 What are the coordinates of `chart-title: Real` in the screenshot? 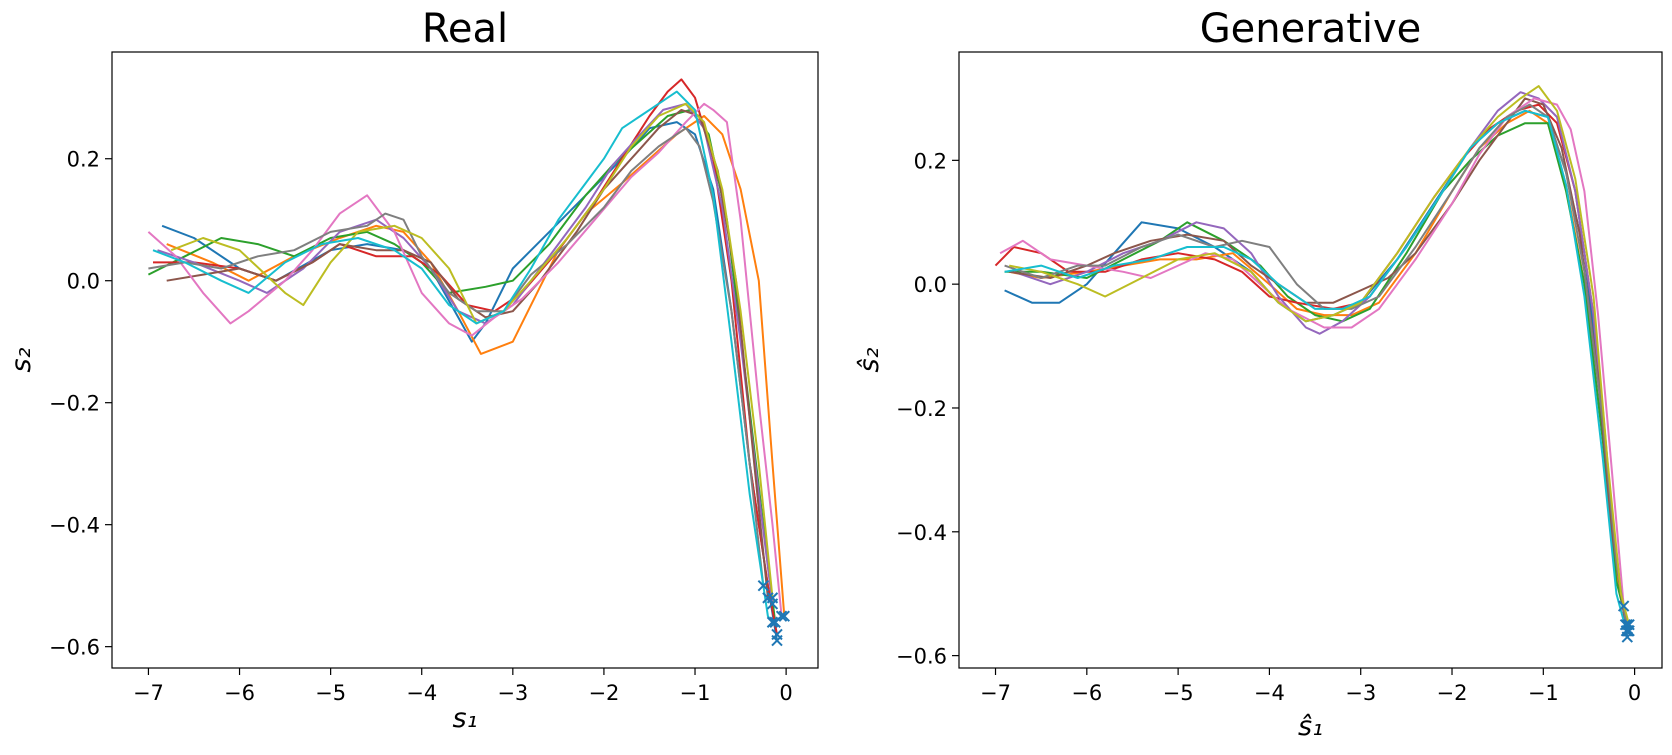 It's located at (465, 29).